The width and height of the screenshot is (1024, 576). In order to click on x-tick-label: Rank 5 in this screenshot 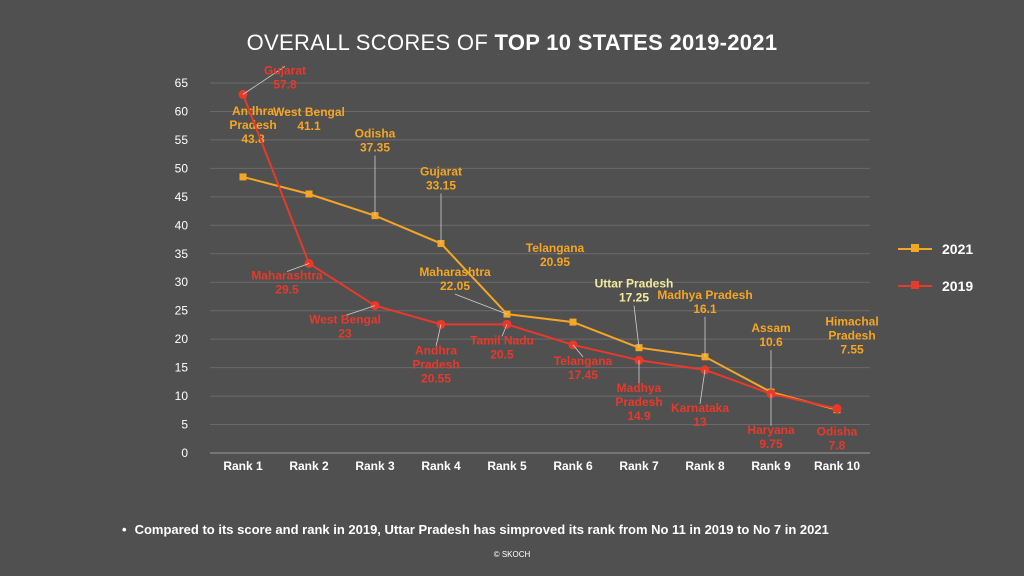, I will do `click(507, 466)`.